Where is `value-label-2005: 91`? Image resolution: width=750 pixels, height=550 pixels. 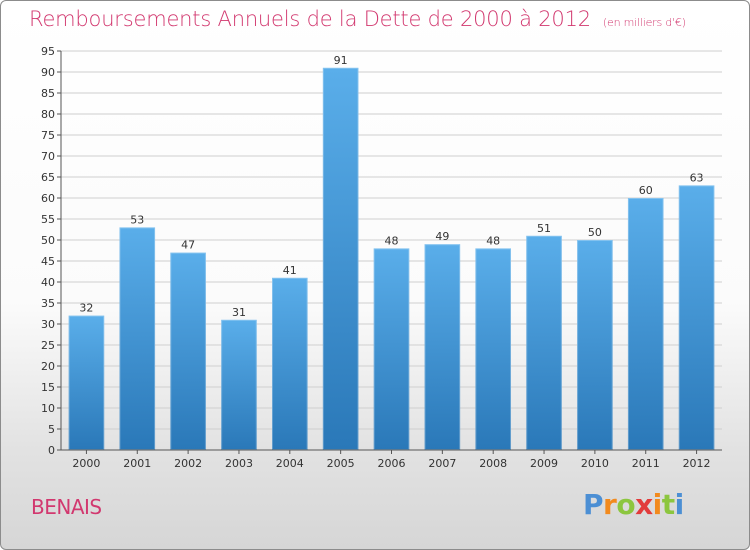 value-label-2005: 91 is located at coordinates (341, 60).